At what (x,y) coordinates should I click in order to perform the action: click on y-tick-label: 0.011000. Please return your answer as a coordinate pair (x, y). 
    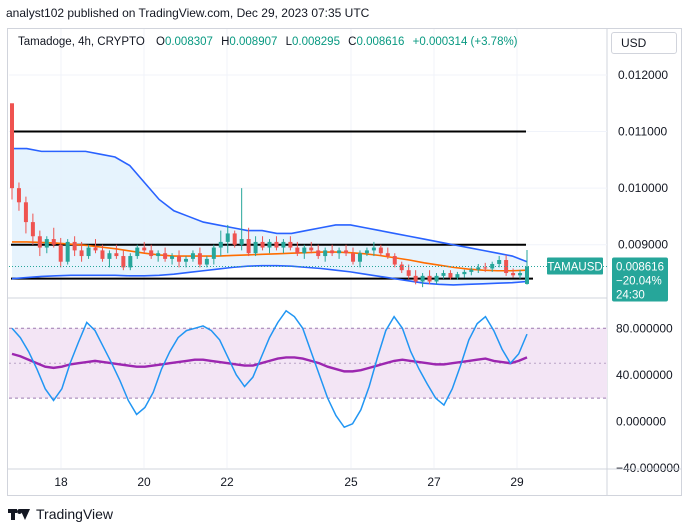
    Looking at the image, I should click on (642, 132).